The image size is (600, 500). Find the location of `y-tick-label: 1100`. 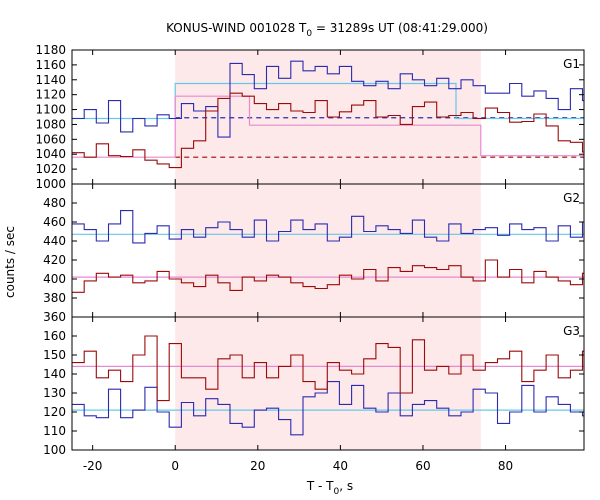

y-tick-label: 1100 is located at coordinates (50, 110).